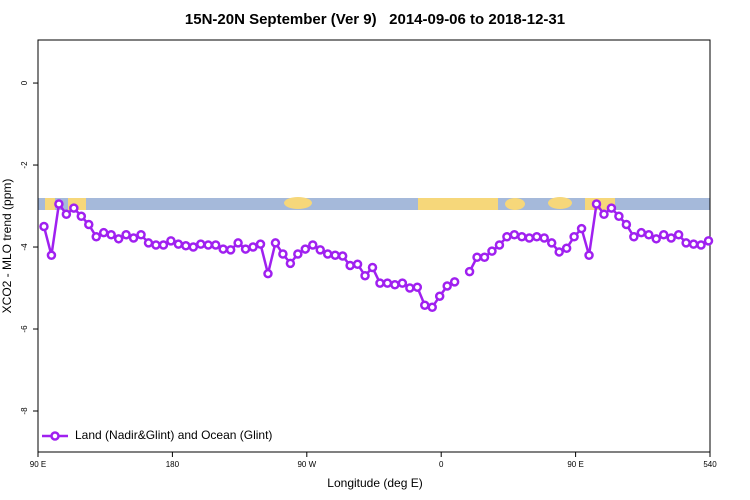 This screenshot has width=750, height=500. Describe the element at coordinates (24, 329) in the screenshot. I see `y-tick-label: -6` at that location.